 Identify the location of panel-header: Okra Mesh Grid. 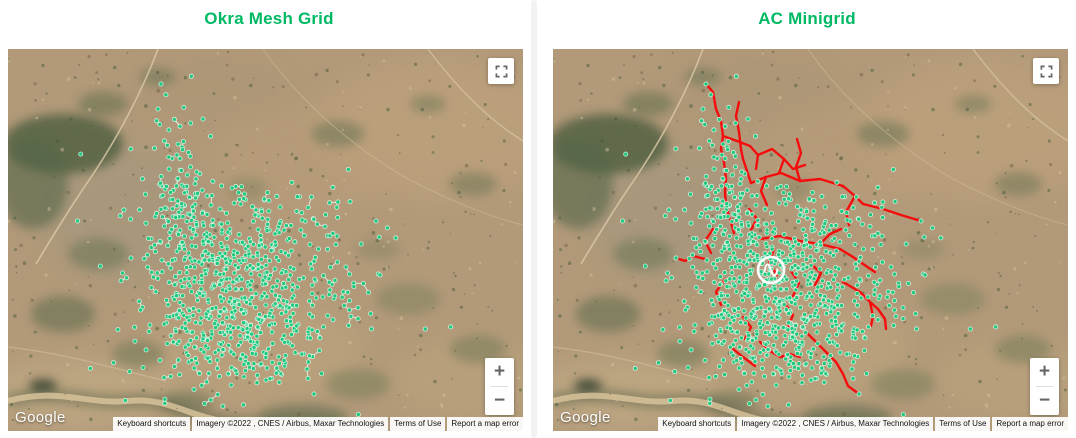
(269, 24).